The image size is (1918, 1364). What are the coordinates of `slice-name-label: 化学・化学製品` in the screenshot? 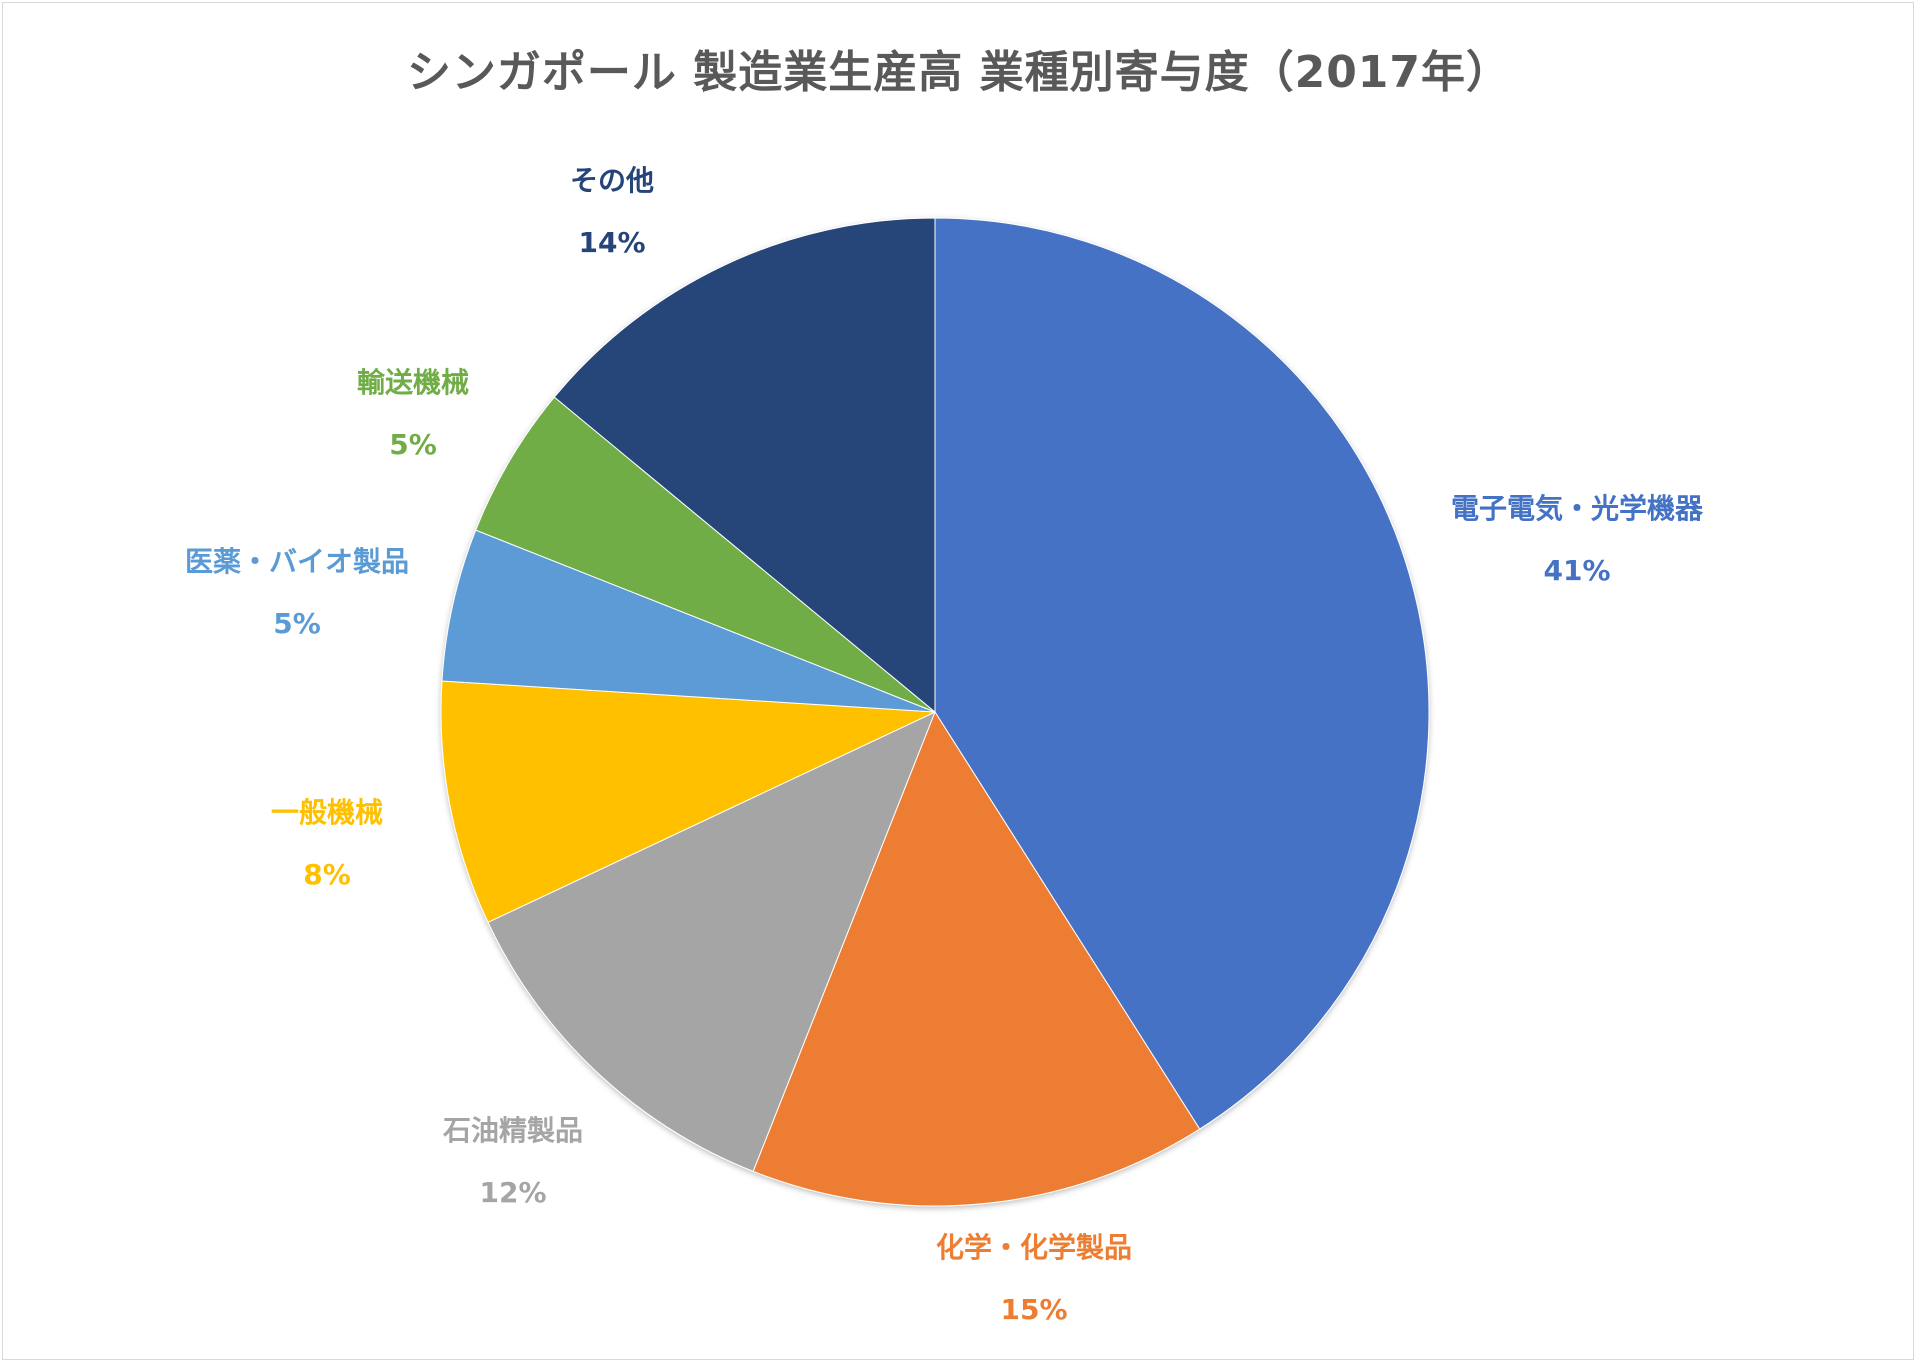 It's located at (1034, 1247).